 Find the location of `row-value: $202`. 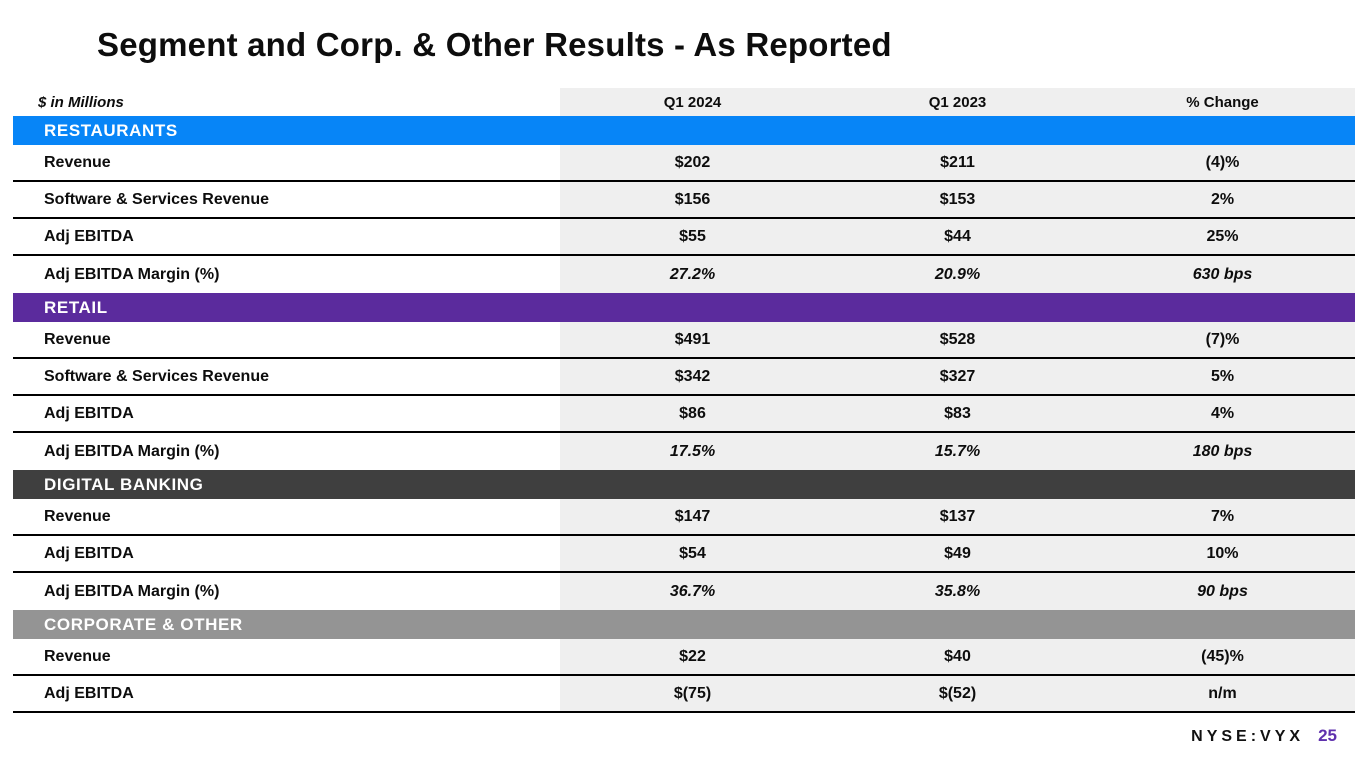

row-value: $202 is located at coordinates (692, 162).